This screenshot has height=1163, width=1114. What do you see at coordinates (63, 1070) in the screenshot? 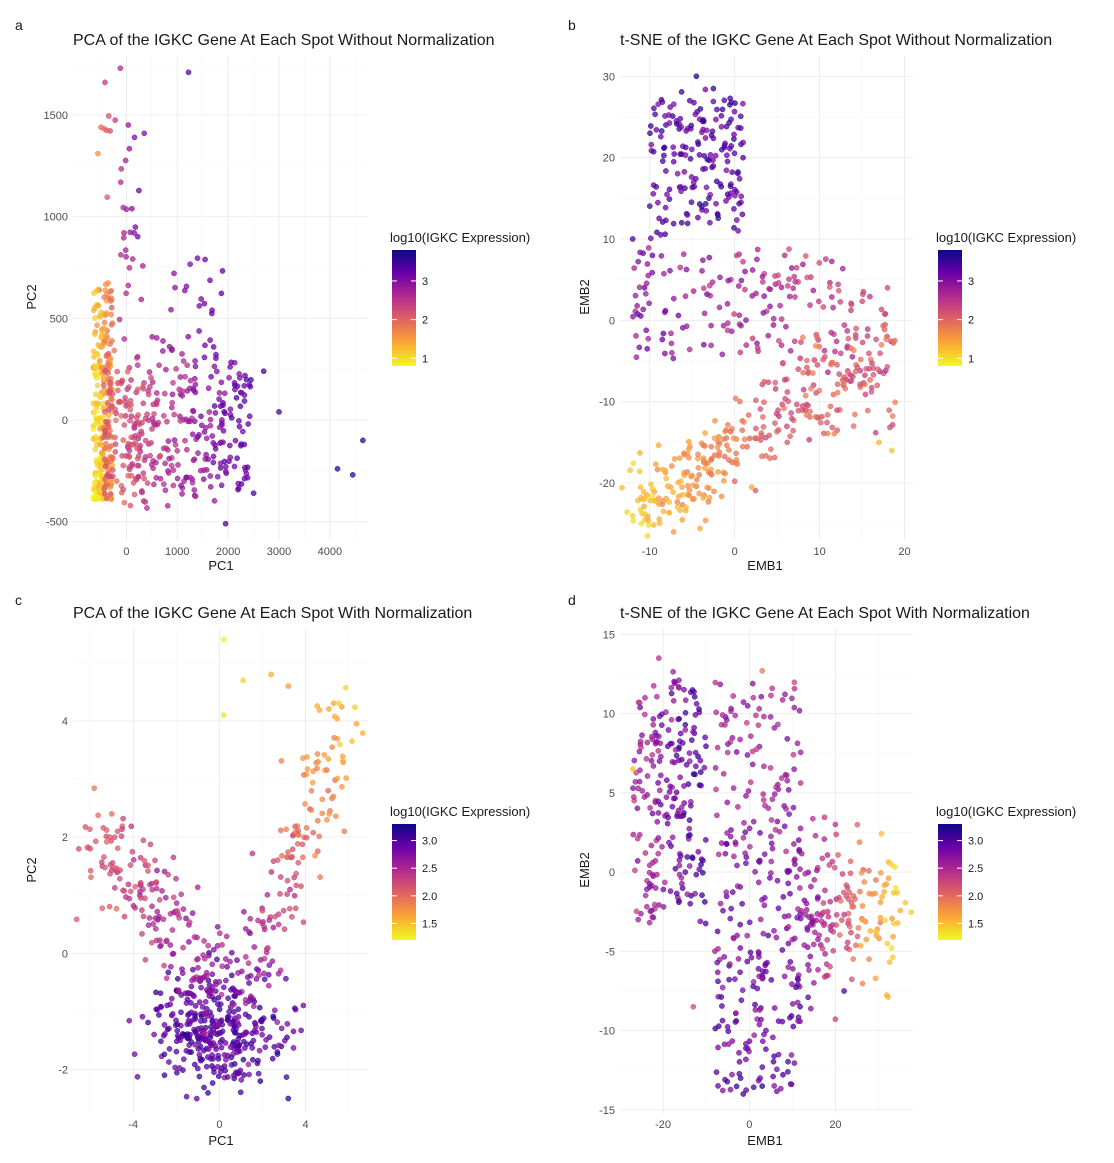
I see `y-tick-label: -2` at bounding box center [63, 1070].